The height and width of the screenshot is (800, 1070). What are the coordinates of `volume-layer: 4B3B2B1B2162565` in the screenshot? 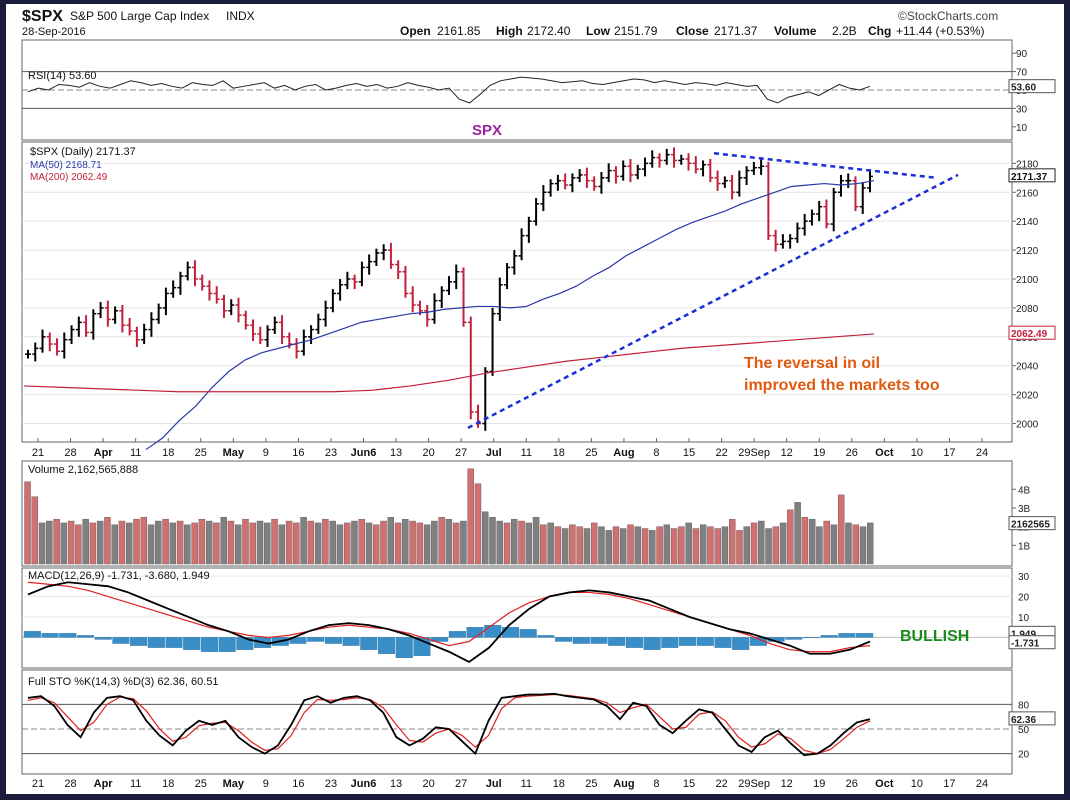 It's located at (540, 516).